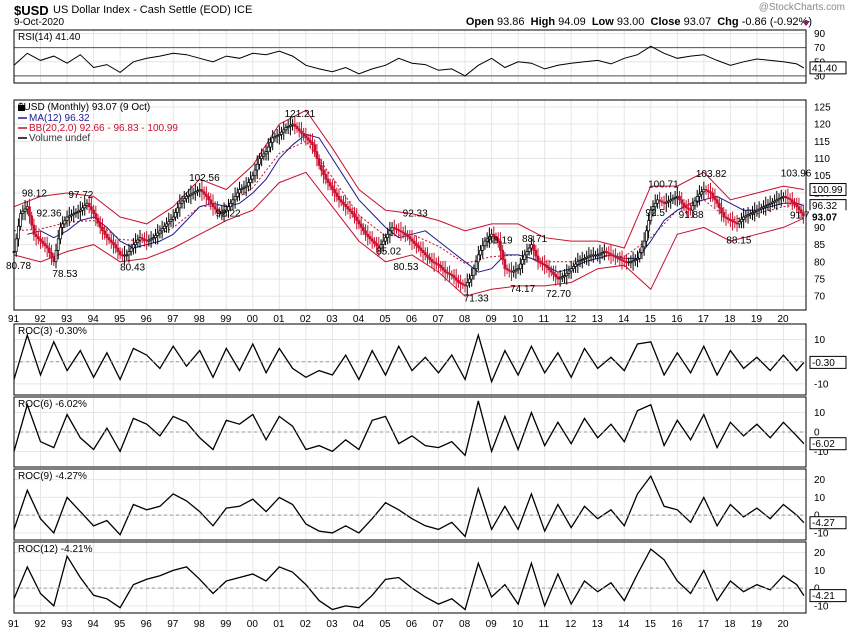 This screenshot has height=633, width=850. Describe the element at coordinates (665, 22) in the screenshot. I see `close-label: Close` at that location.